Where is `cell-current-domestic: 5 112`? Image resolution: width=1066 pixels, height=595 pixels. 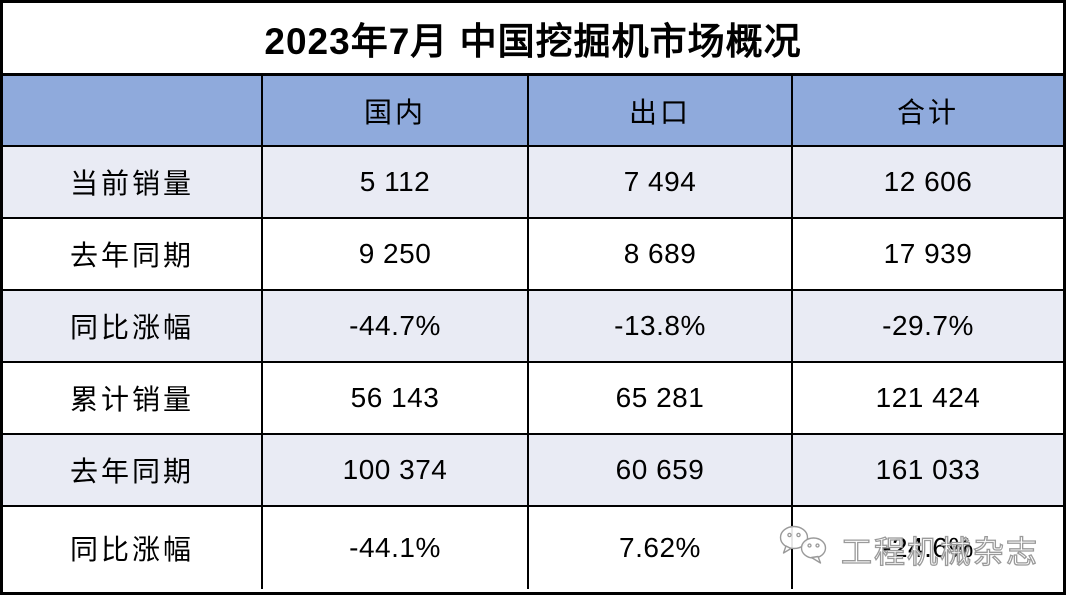
cell-current-domestic: 5 112 is located at coordinates (396, 183).